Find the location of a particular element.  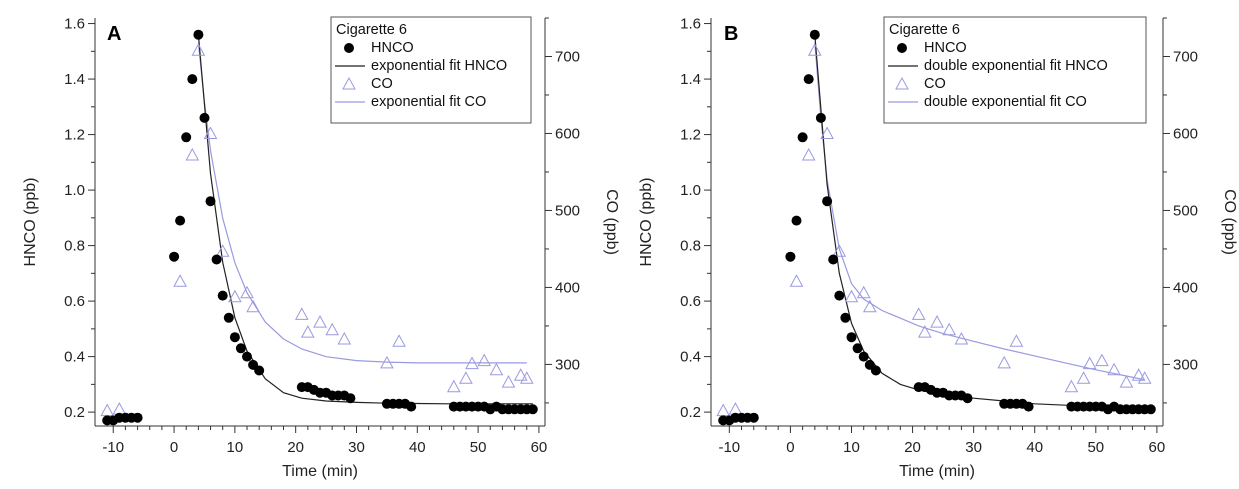

legend-entry: CO is located at coordinates (935, 84).